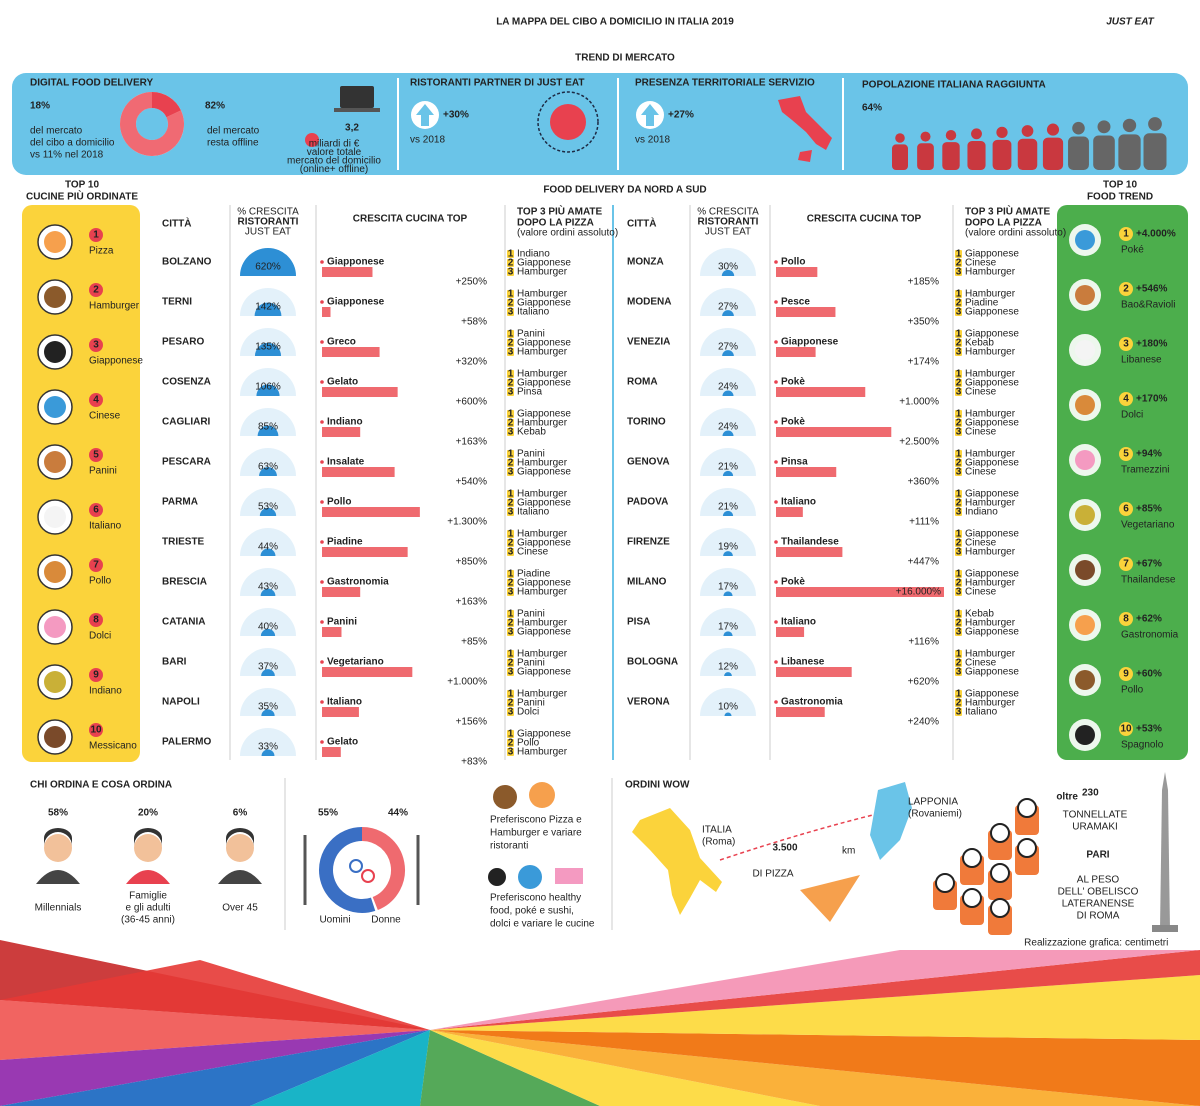  I want to click on city: ROMA, so click(642, 382).